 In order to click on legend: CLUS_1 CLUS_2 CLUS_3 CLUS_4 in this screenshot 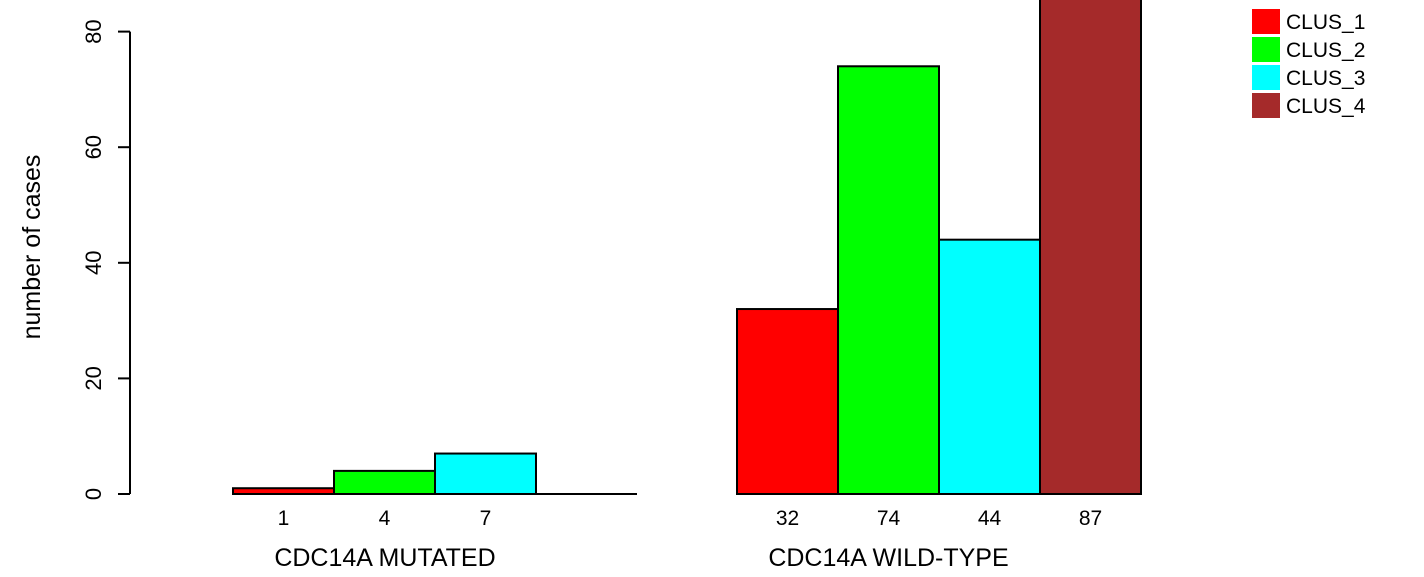, I will do `click(1309, 63)`.